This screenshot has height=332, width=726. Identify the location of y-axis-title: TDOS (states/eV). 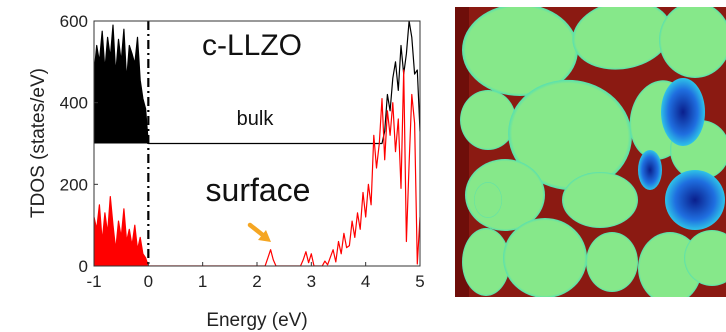
(38, 143).